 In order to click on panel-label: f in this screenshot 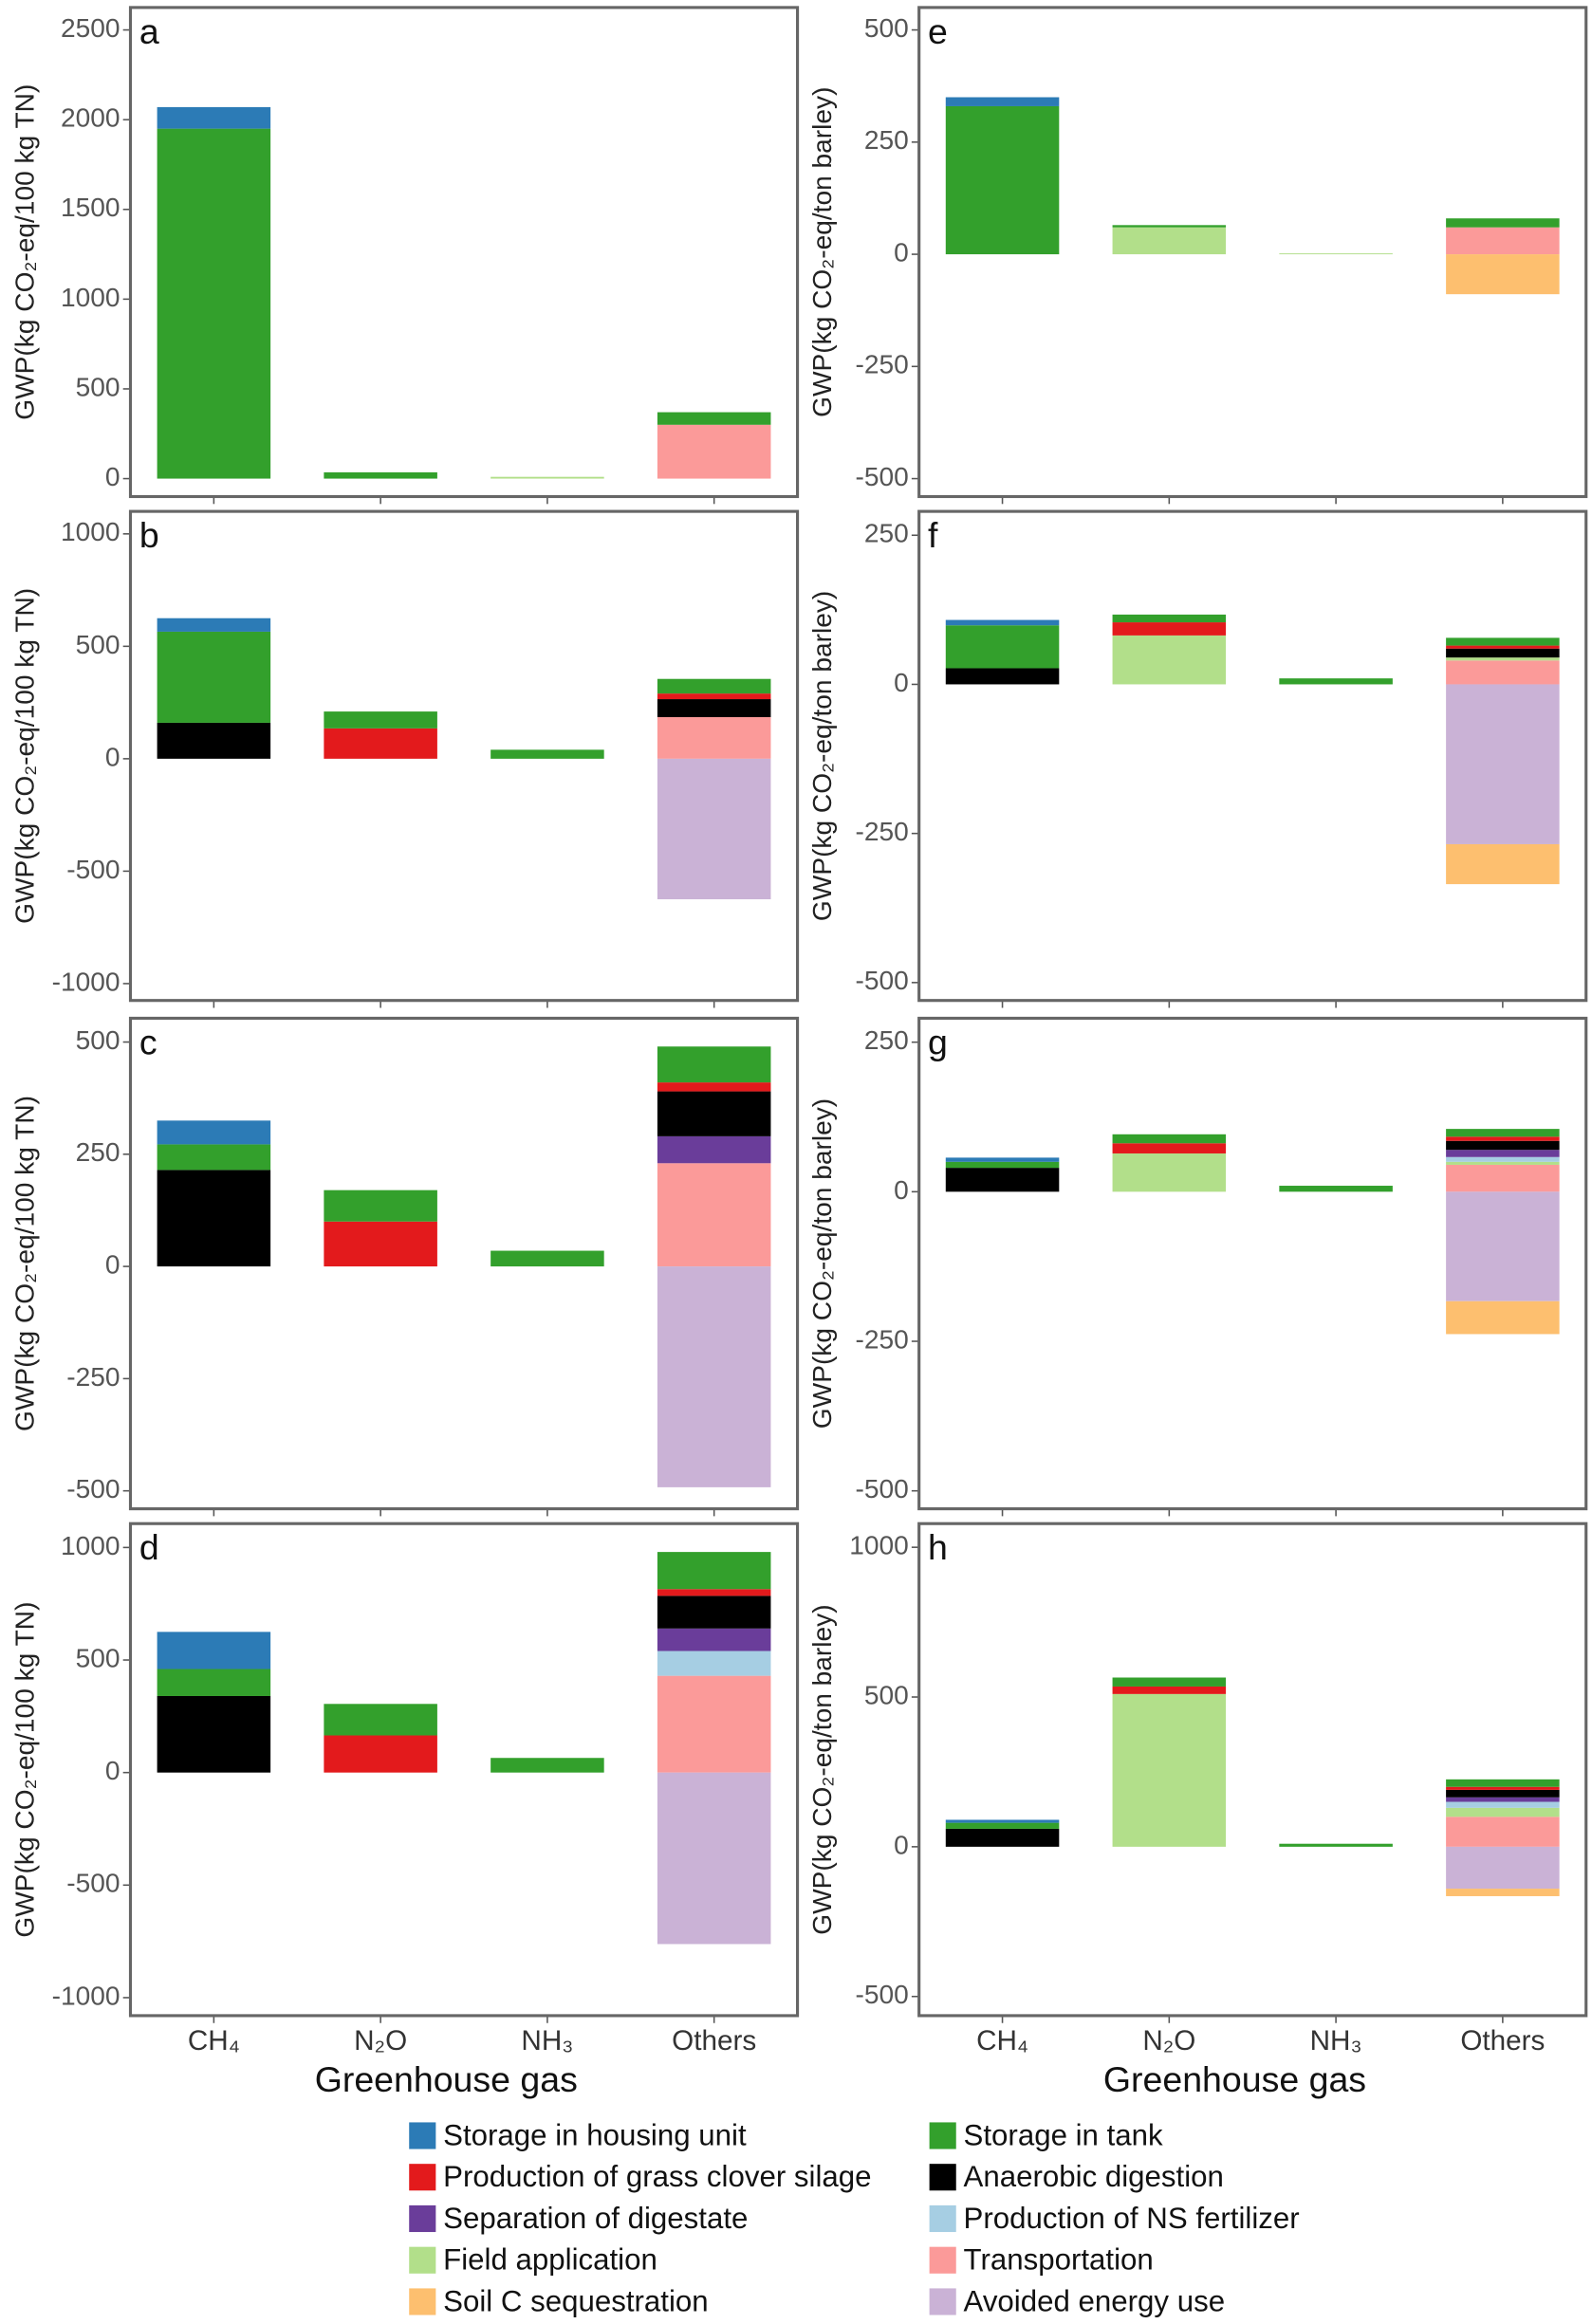, I will do `click(933, 535)`.